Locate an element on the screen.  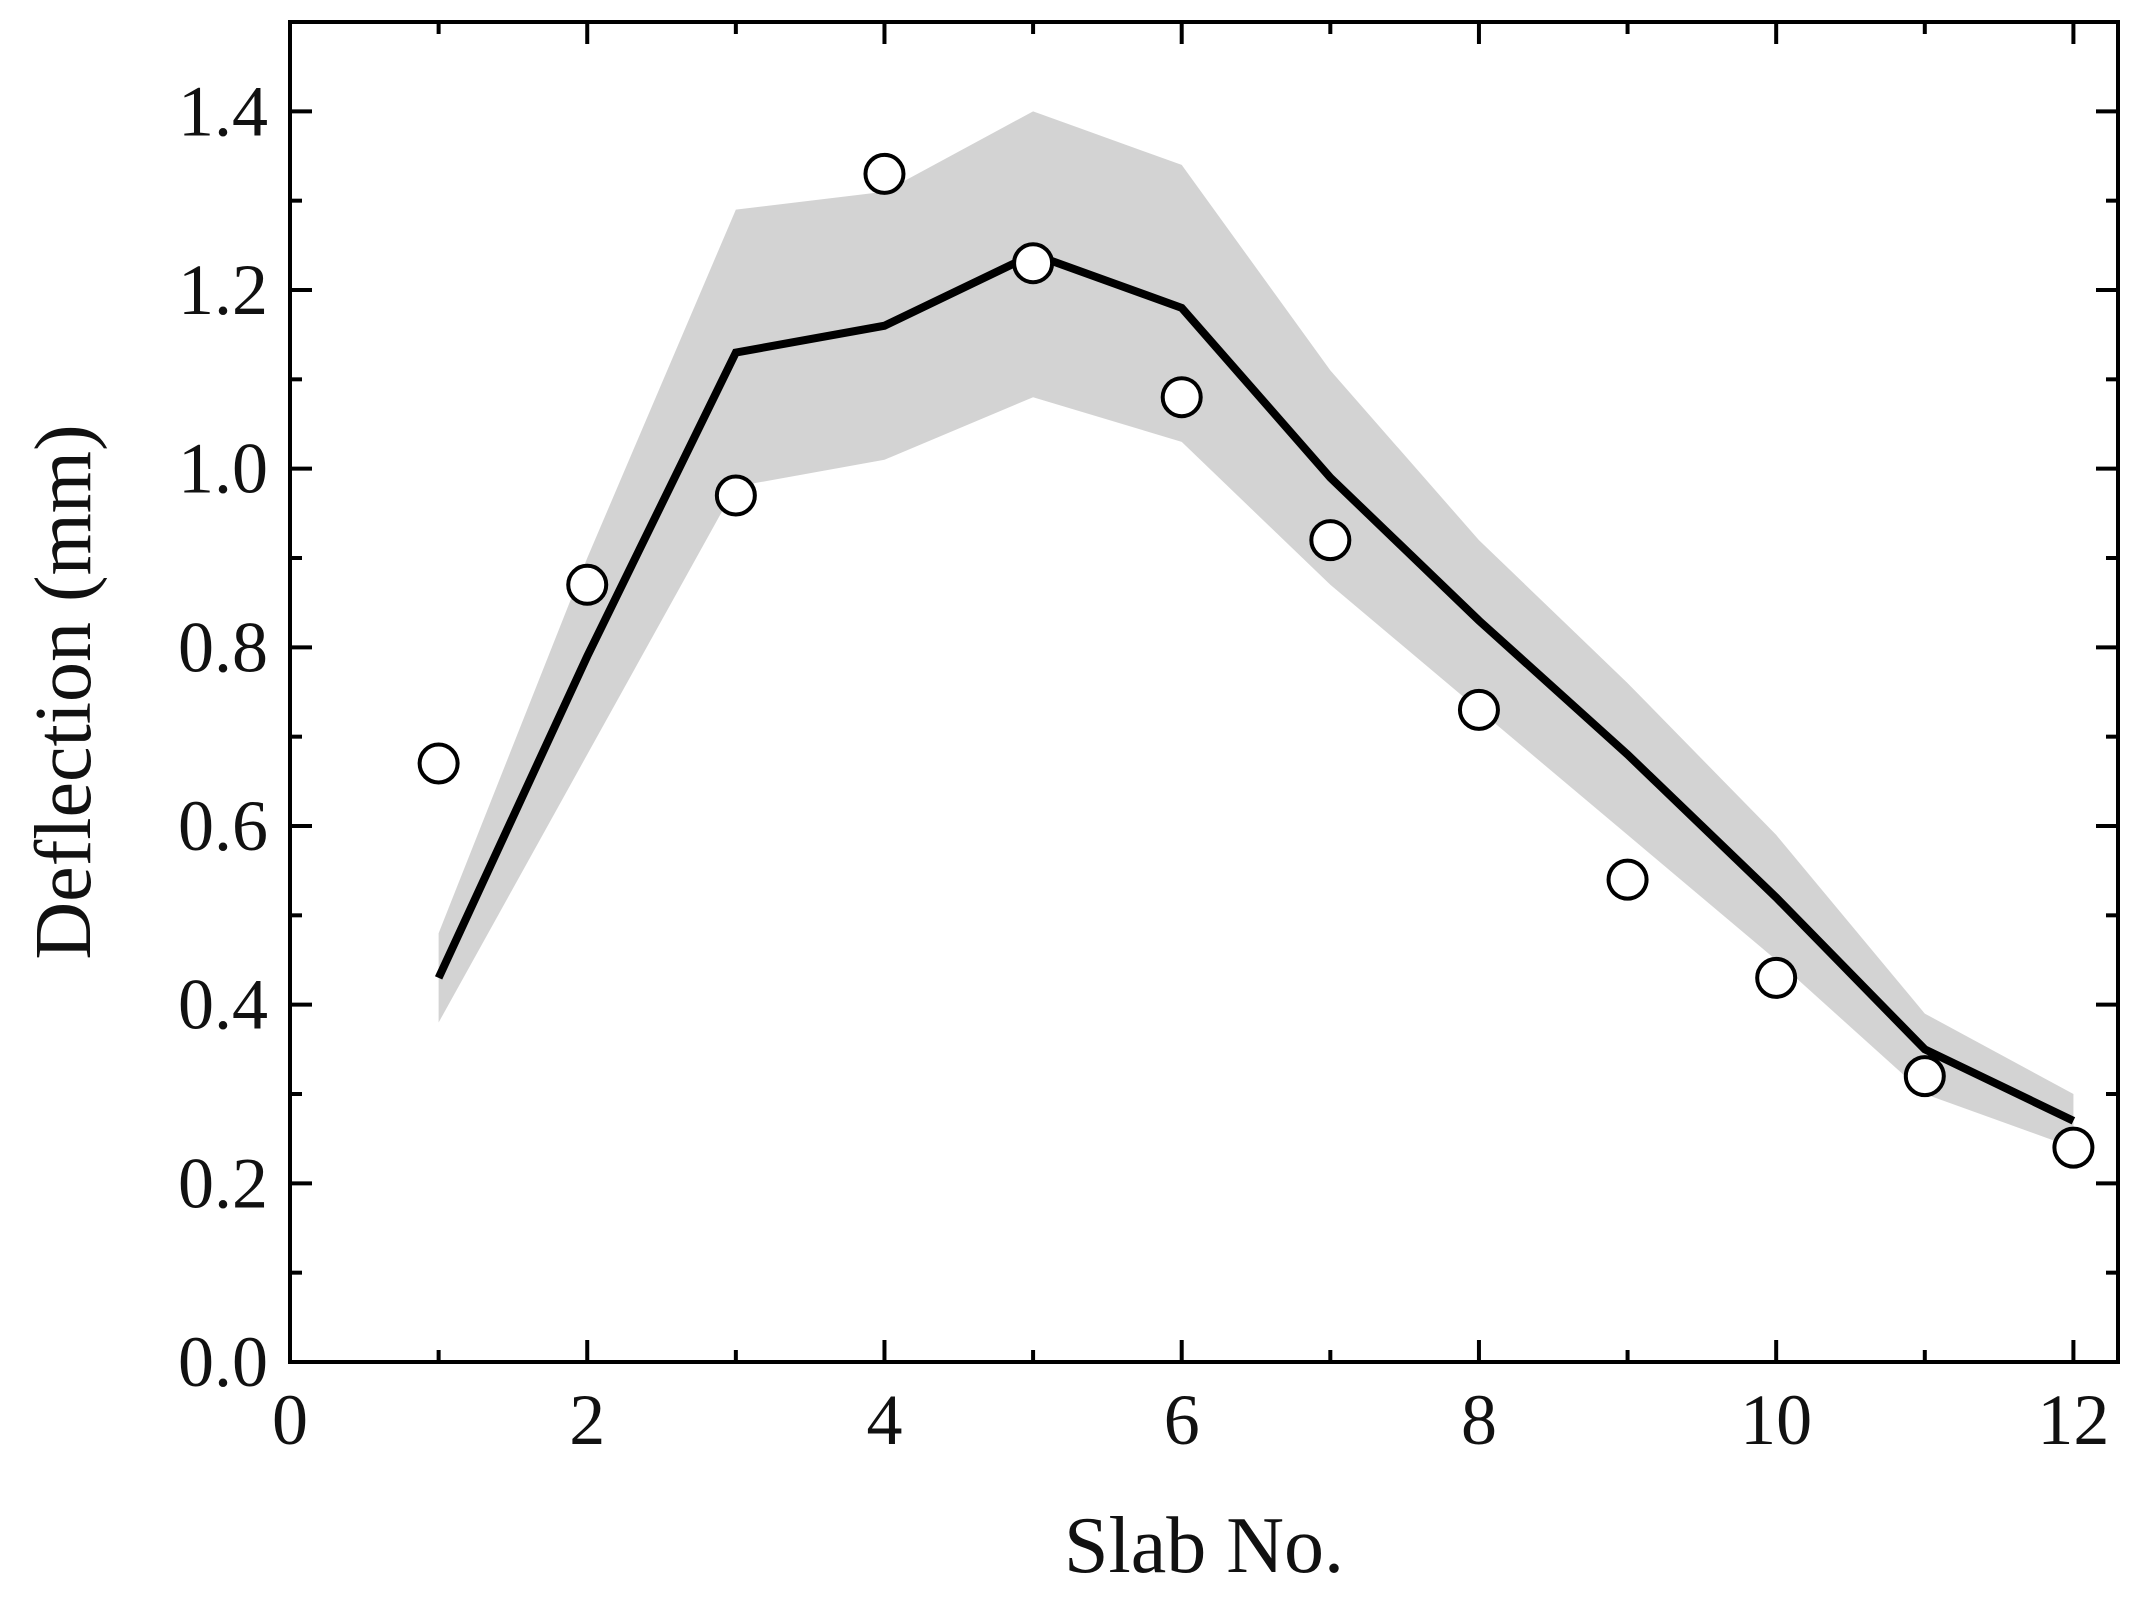
y-tick-label: 0.2 is located at coordinates (223, 1183).